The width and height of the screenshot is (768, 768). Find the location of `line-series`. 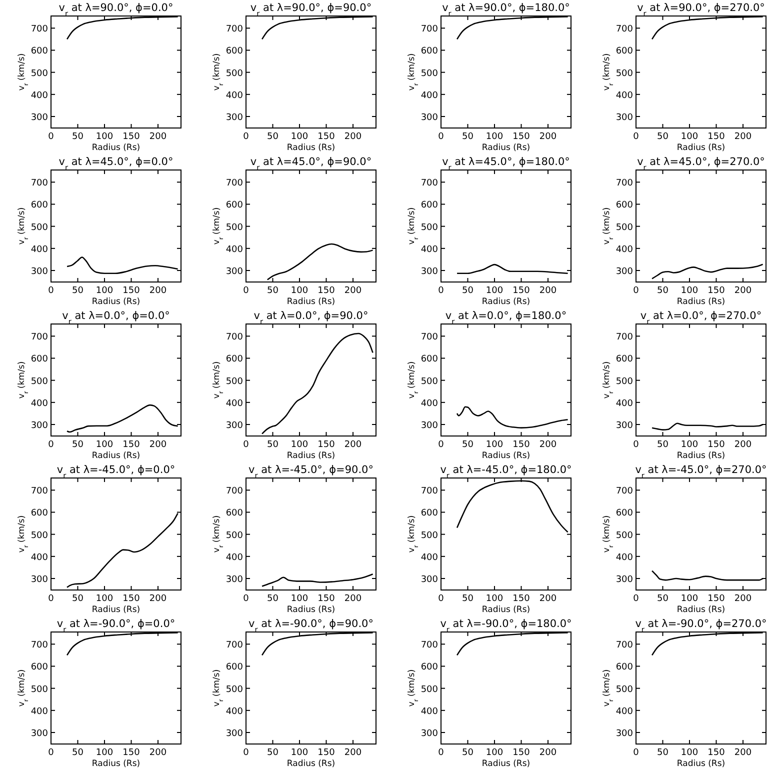

line-series is located at coordinates (707, 272).